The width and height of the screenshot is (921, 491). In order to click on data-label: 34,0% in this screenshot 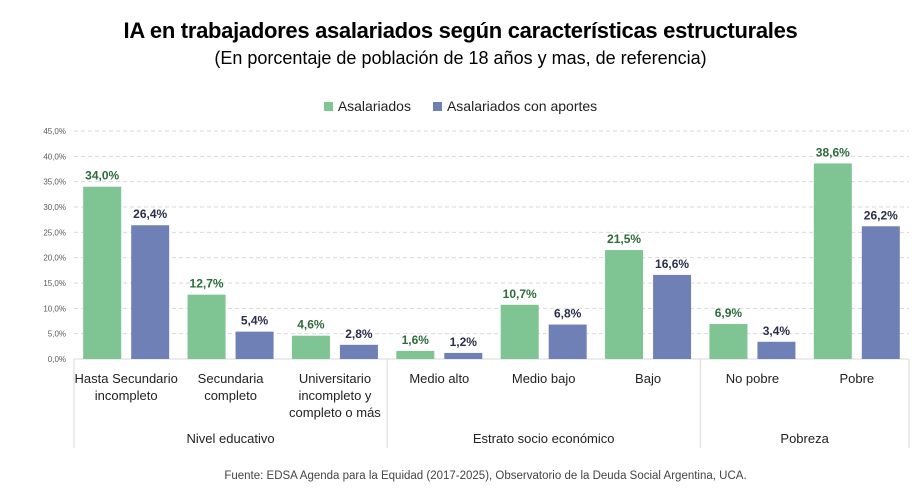, I will do `click(102, 176)`.